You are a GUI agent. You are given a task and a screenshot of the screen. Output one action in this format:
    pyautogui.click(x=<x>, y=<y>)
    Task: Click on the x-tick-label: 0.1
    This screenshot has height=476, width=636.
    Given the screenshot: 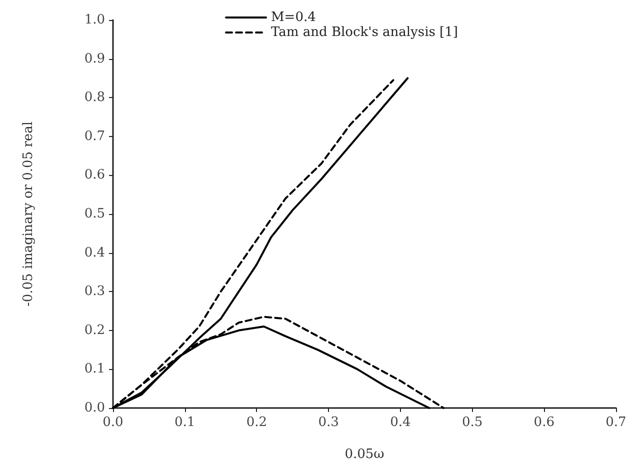 What is the action you would take?
    pyautogui.click(x=185, y=422)
    